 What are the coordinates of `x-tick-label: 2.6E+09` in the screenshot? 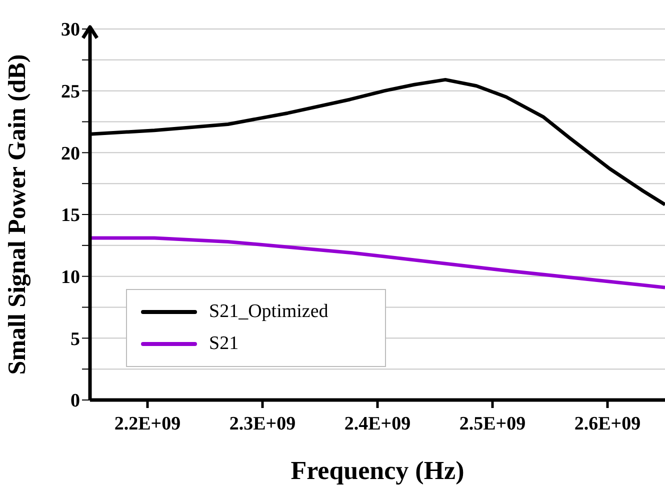 It's located at (607, 423).